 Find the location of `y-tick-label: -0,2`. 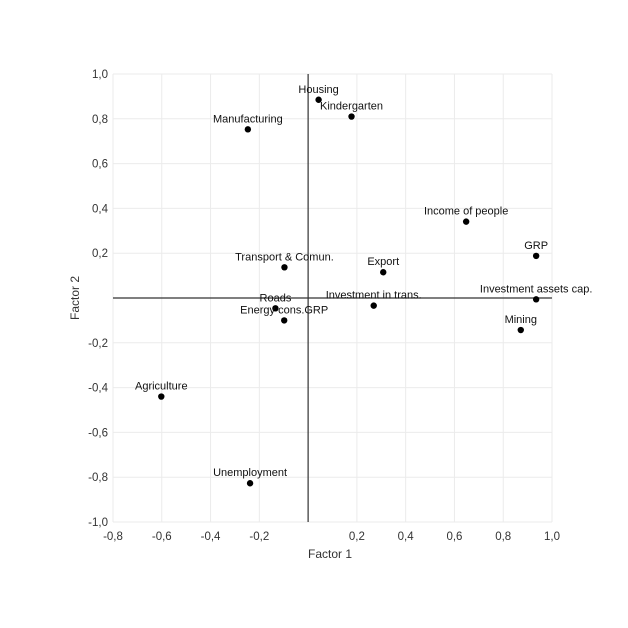

y-tick-label: -0,2 is located at coordinates (98, 344).